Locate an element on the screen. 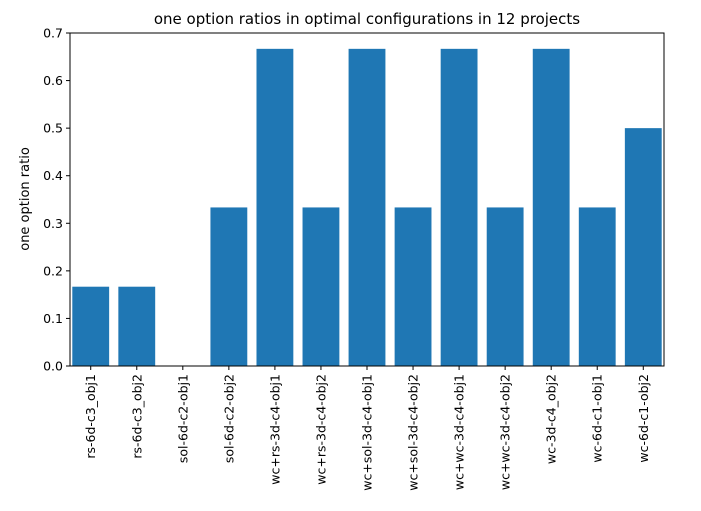 The width and height of the screenshot is (701, 511). y-tick-label: 0.1 is located at coordinates (53, 318).